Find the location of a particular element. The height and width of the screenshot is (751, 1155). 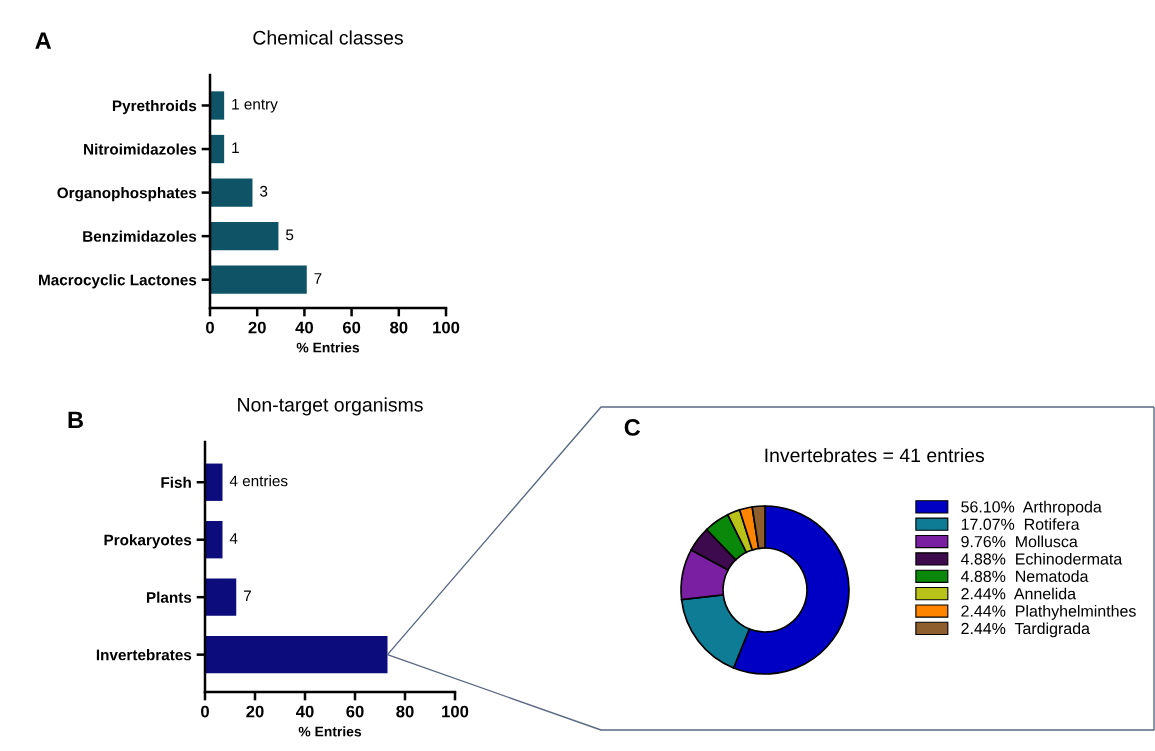

y-tick-label: Macrocyclic Lactones is located at coordinates (118, 281).